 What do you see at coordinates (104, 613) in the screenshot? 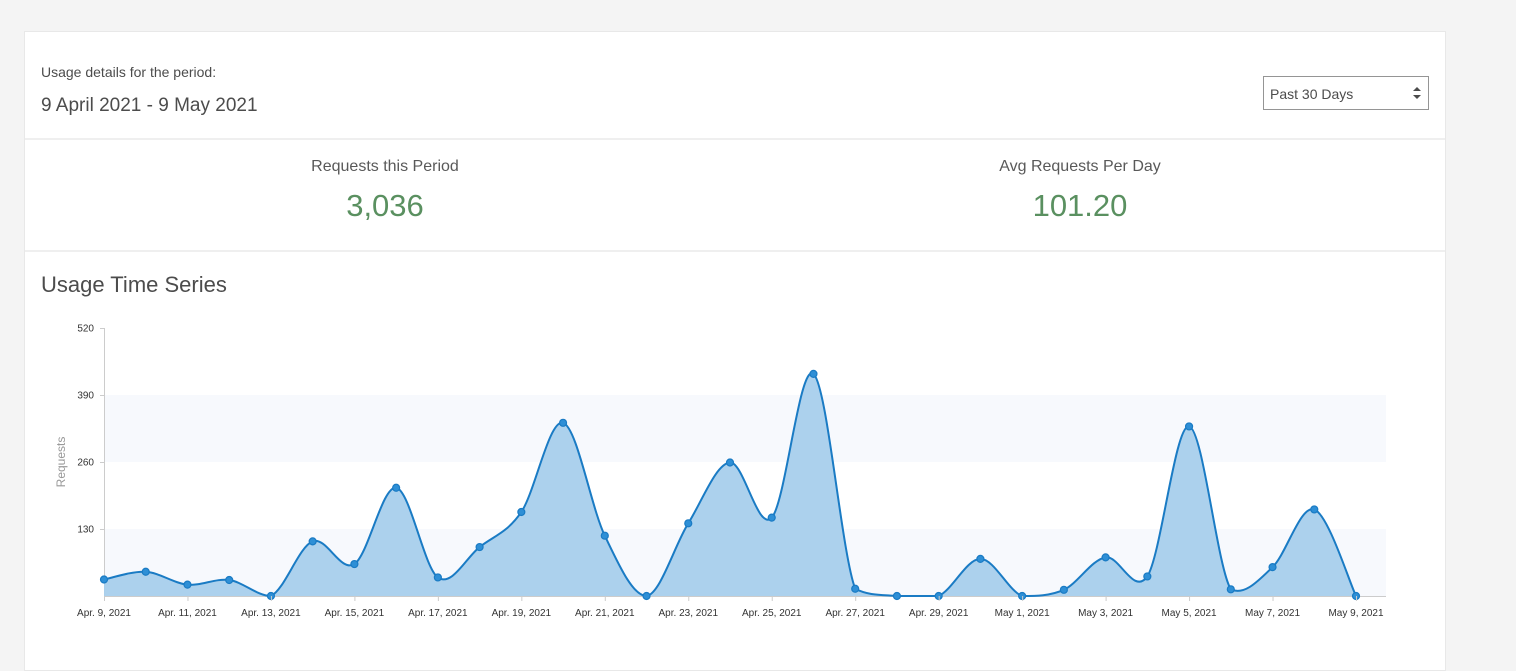
I see `x-tick-label: Apr. 9, 2021` at bounding box center [104, 613].